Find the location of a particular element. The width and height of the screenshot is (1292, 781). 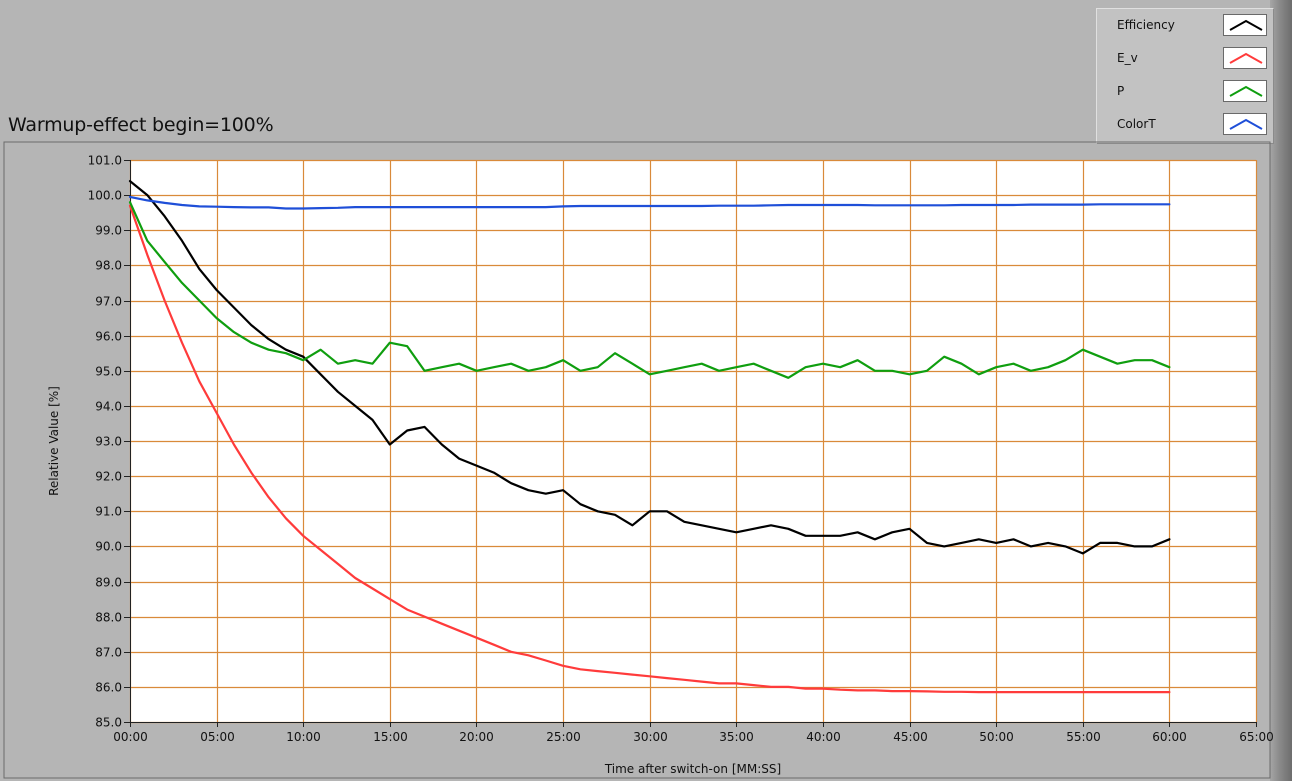

x-axis-title: Time after switch-on [MM:SS] is located at coordinates (692, 769).